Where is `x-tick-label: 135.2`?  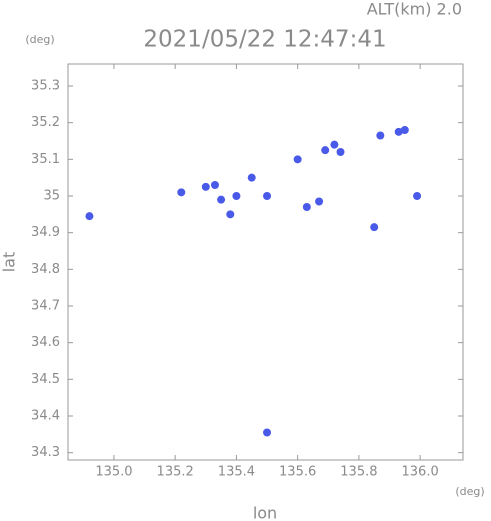
x-tick-label: 135.2 is located at coordinates (175, 472).